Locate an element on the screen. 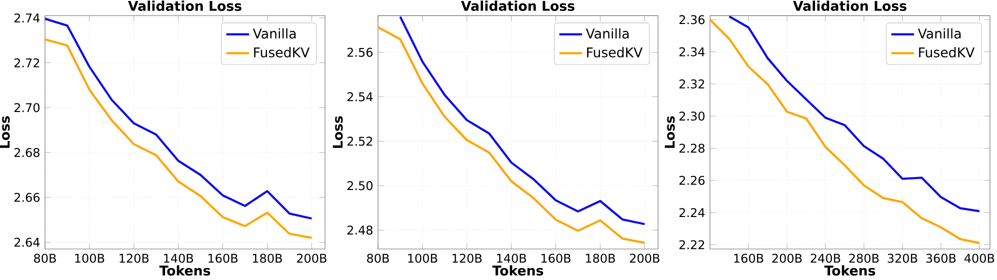 The width and height of the screenshot is (997, 280). x-tick-label: 360B is located at coordinates (941, 258).